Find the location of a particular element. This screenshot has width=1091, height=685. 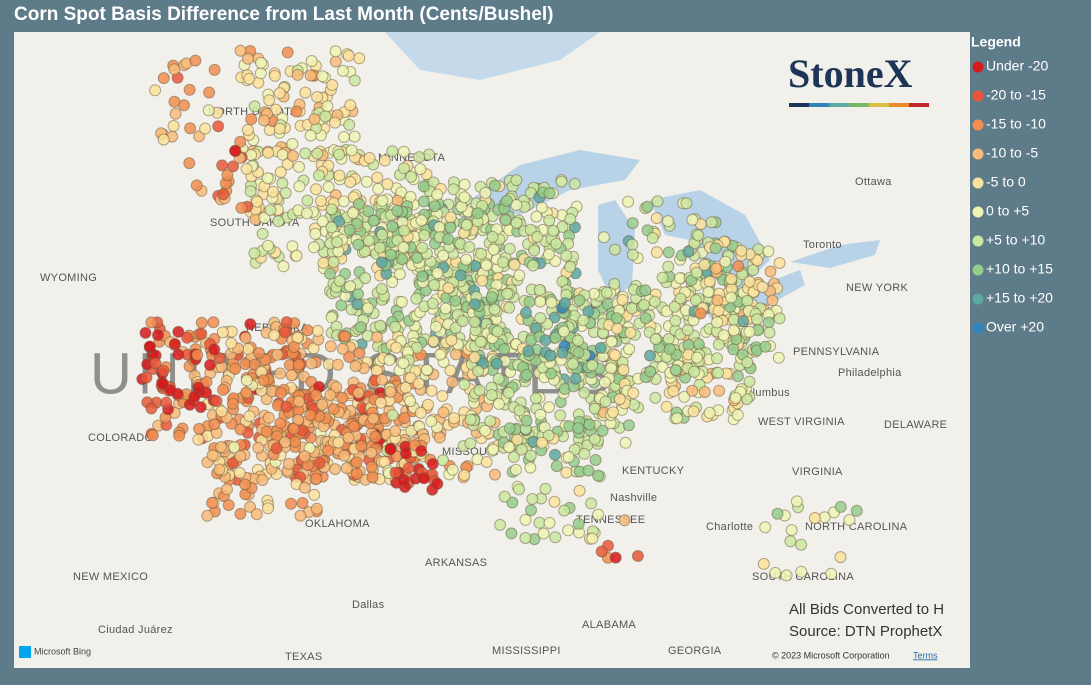

place-label: DELAWARE is located at coordinates (915, 425).